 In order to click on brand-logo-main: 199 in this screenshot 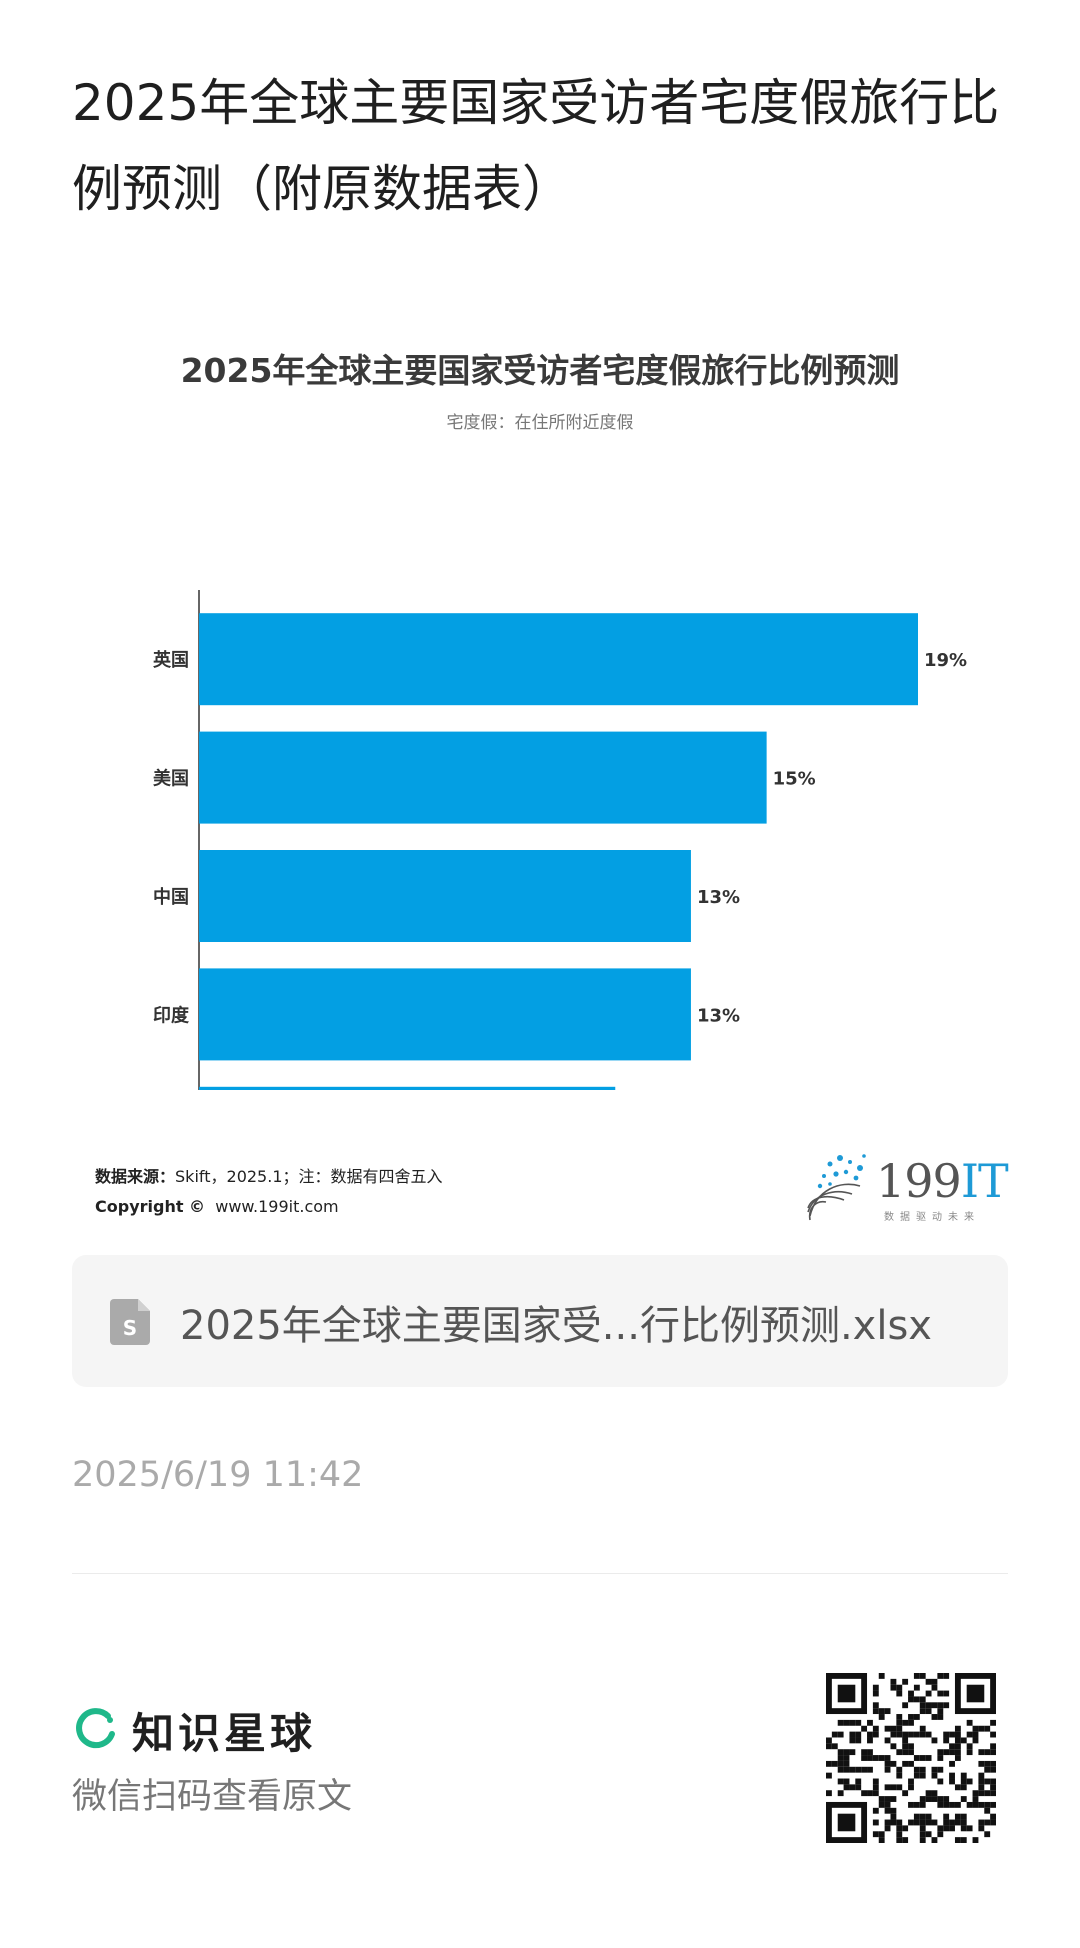, I will do `click(919, 1181)`.